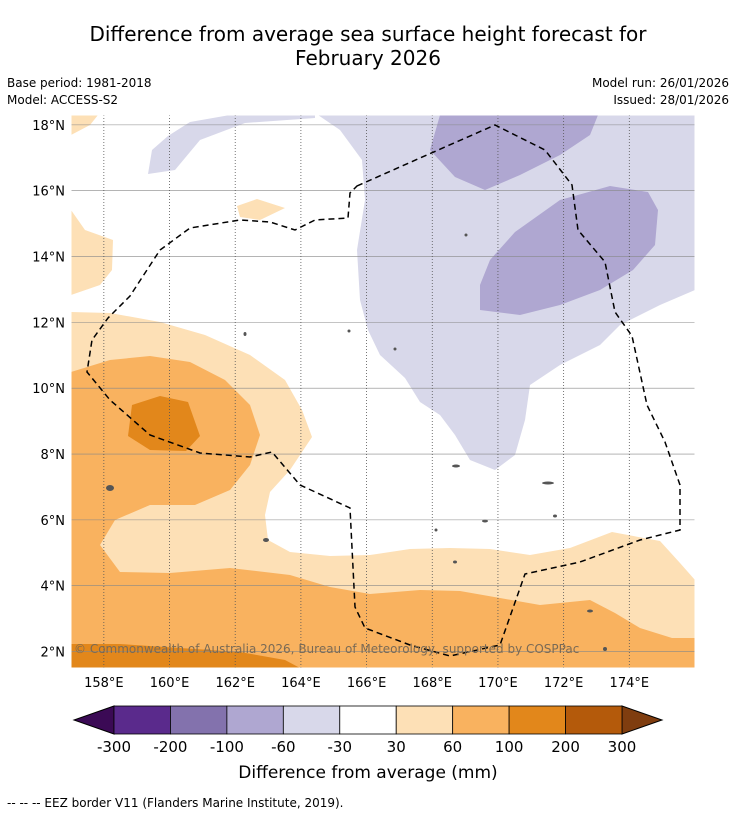 Image resolution: width=736 pixels, height=816 pixels. What do you see at coordinates (283, 747) in the screenshot?
I see `colorbar-tick-label: -60` at bounding box center [283, 747].